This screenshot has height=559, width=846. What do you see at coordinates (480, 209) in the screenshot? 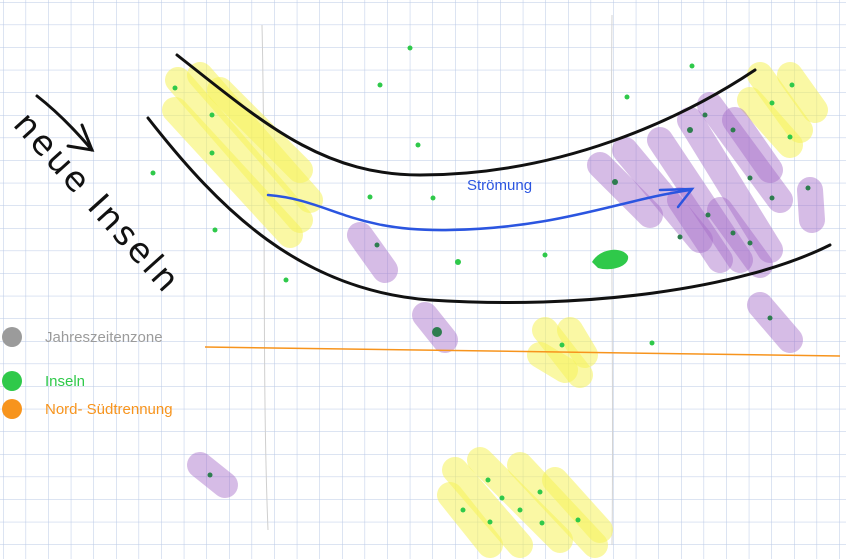
I see `current-arrow` at bounding box center [480, 209].